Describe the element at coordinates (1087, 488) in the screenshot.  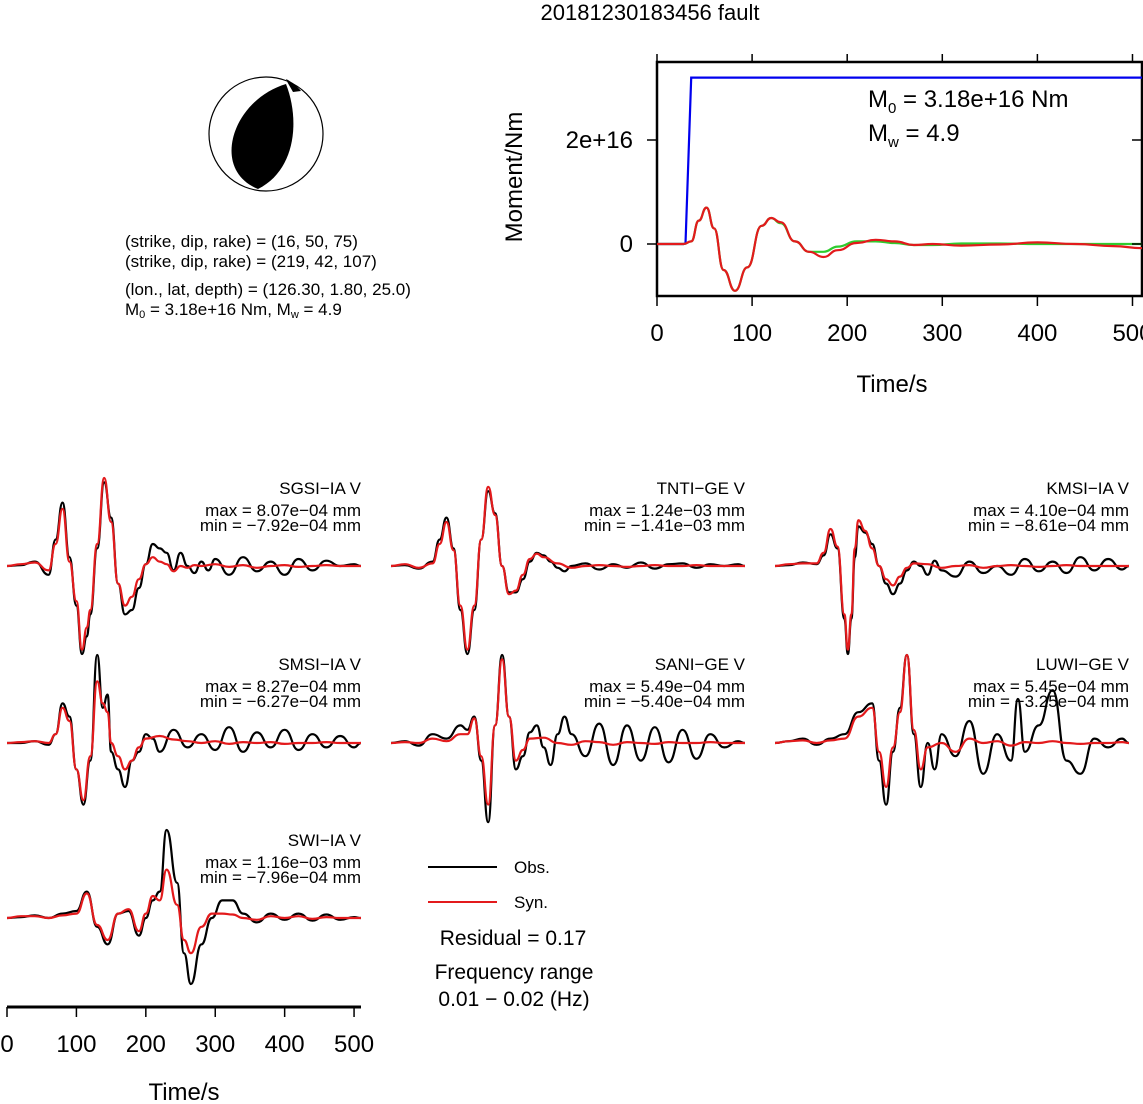
I see `station-name: KMSI−IA V` at that location.